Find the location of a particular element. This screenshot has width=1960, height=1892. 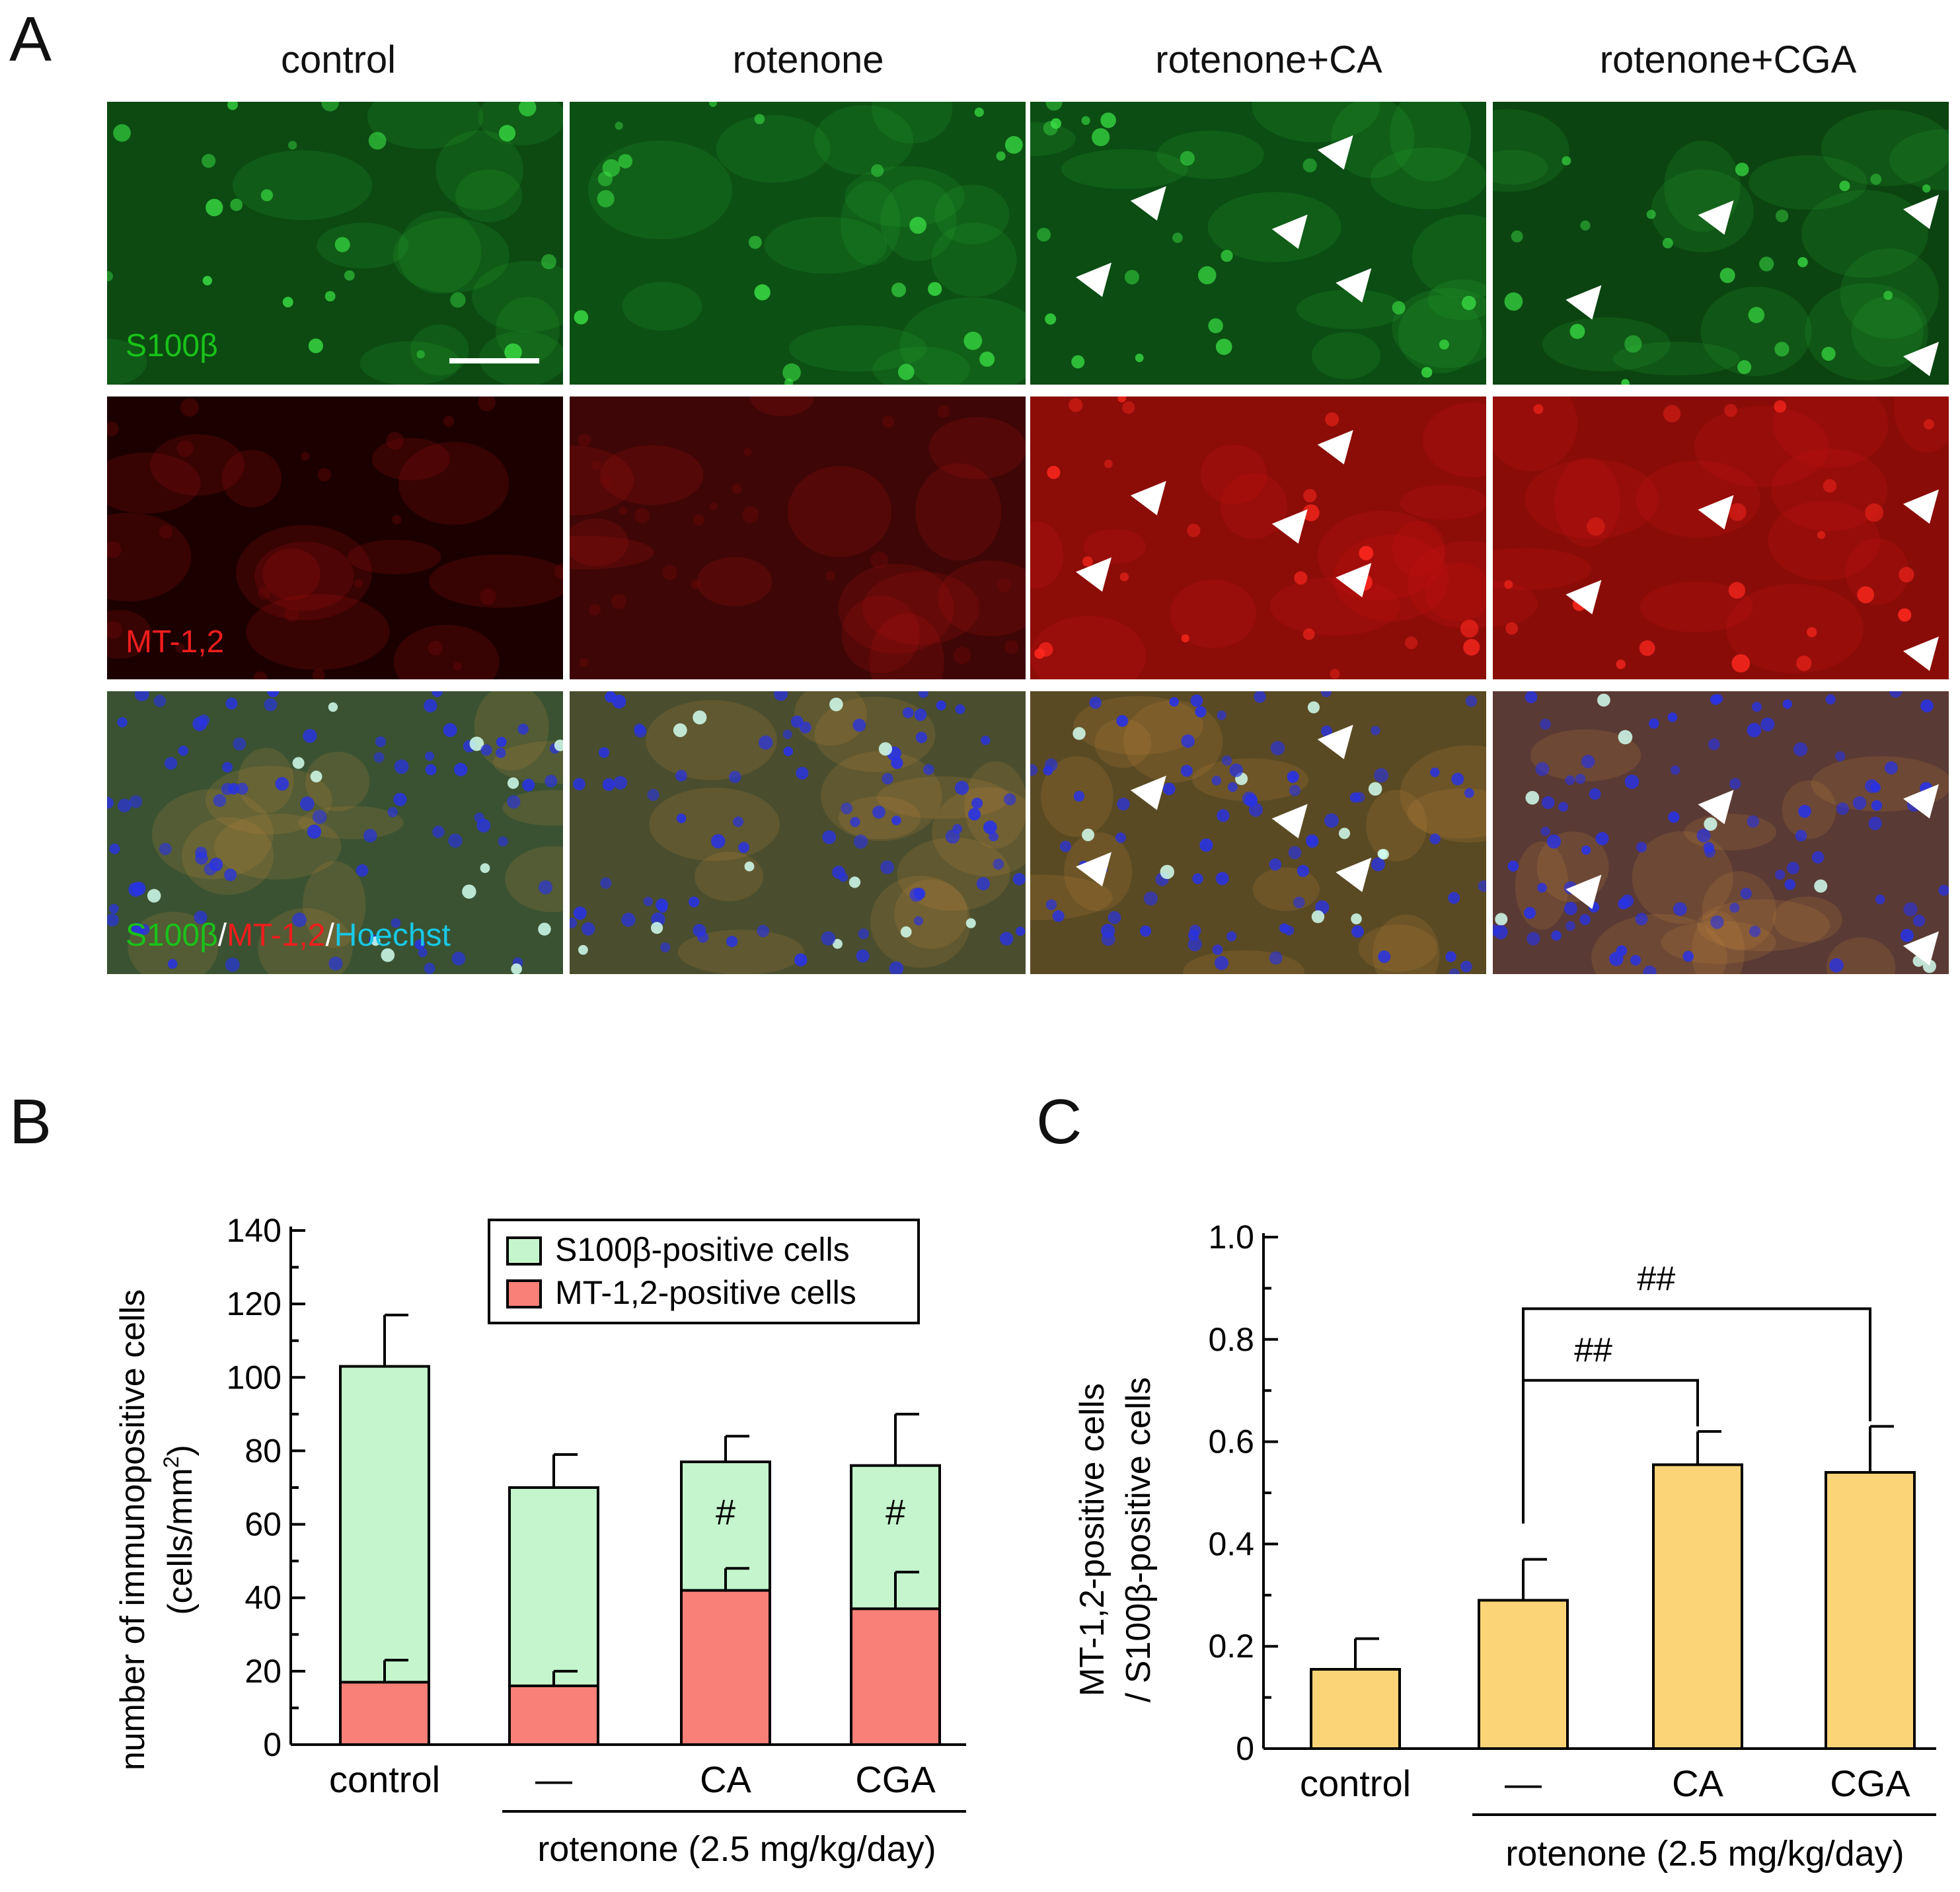

micrograph-r2-c3 is located at coordinates (1258, 538).